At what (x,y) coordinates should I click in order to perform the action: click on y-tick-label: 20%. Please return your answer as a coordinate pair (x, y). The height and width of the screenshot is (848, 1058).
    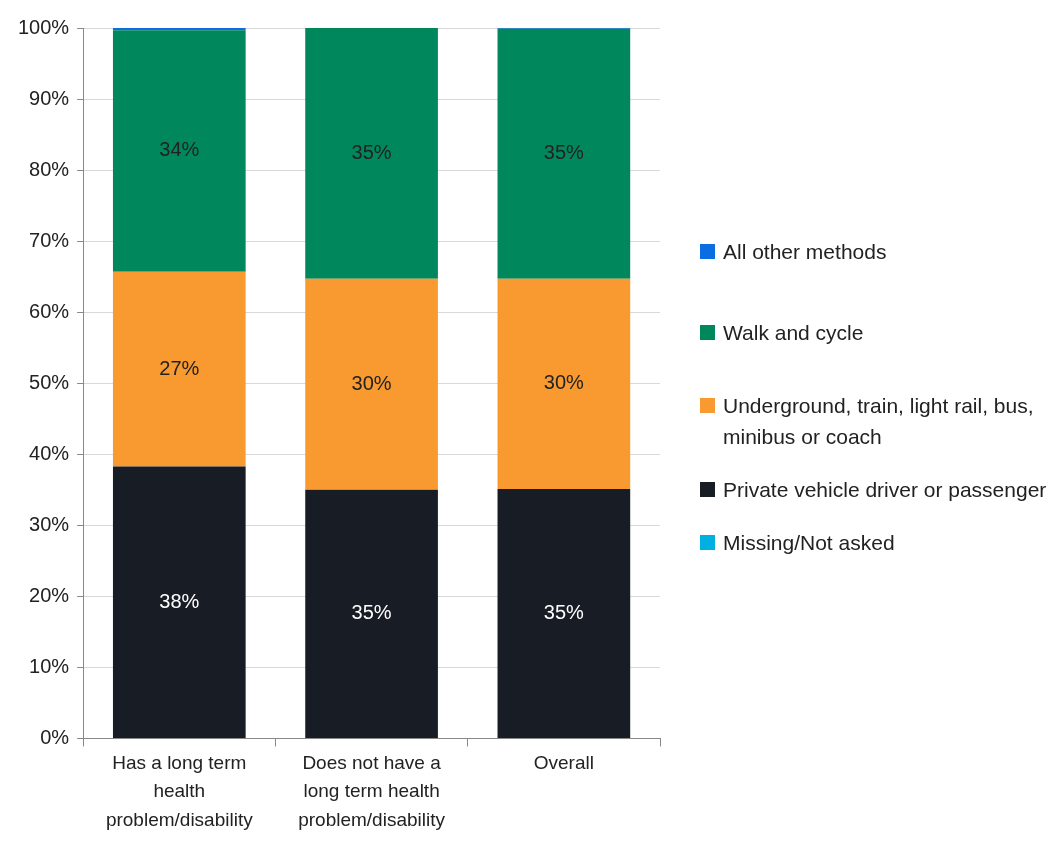
    Looking at the image, I should click on (49, 594).